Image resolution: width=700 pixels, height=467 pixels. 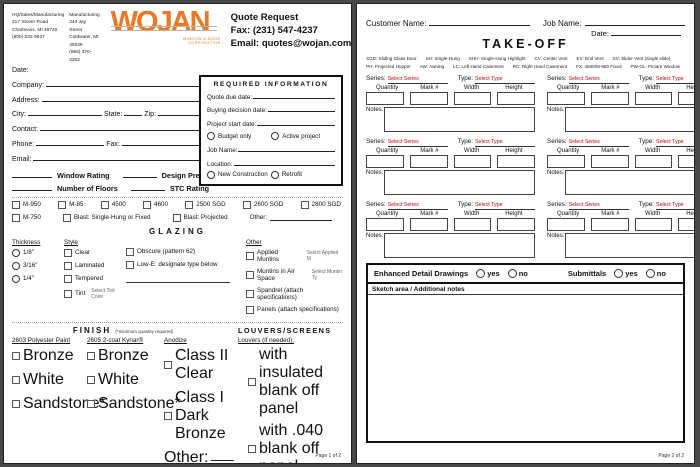 What do you see at coordinates (294, 95) in the screenshot?
I see `quote-due-input-line` at bounding box center [294, 95].